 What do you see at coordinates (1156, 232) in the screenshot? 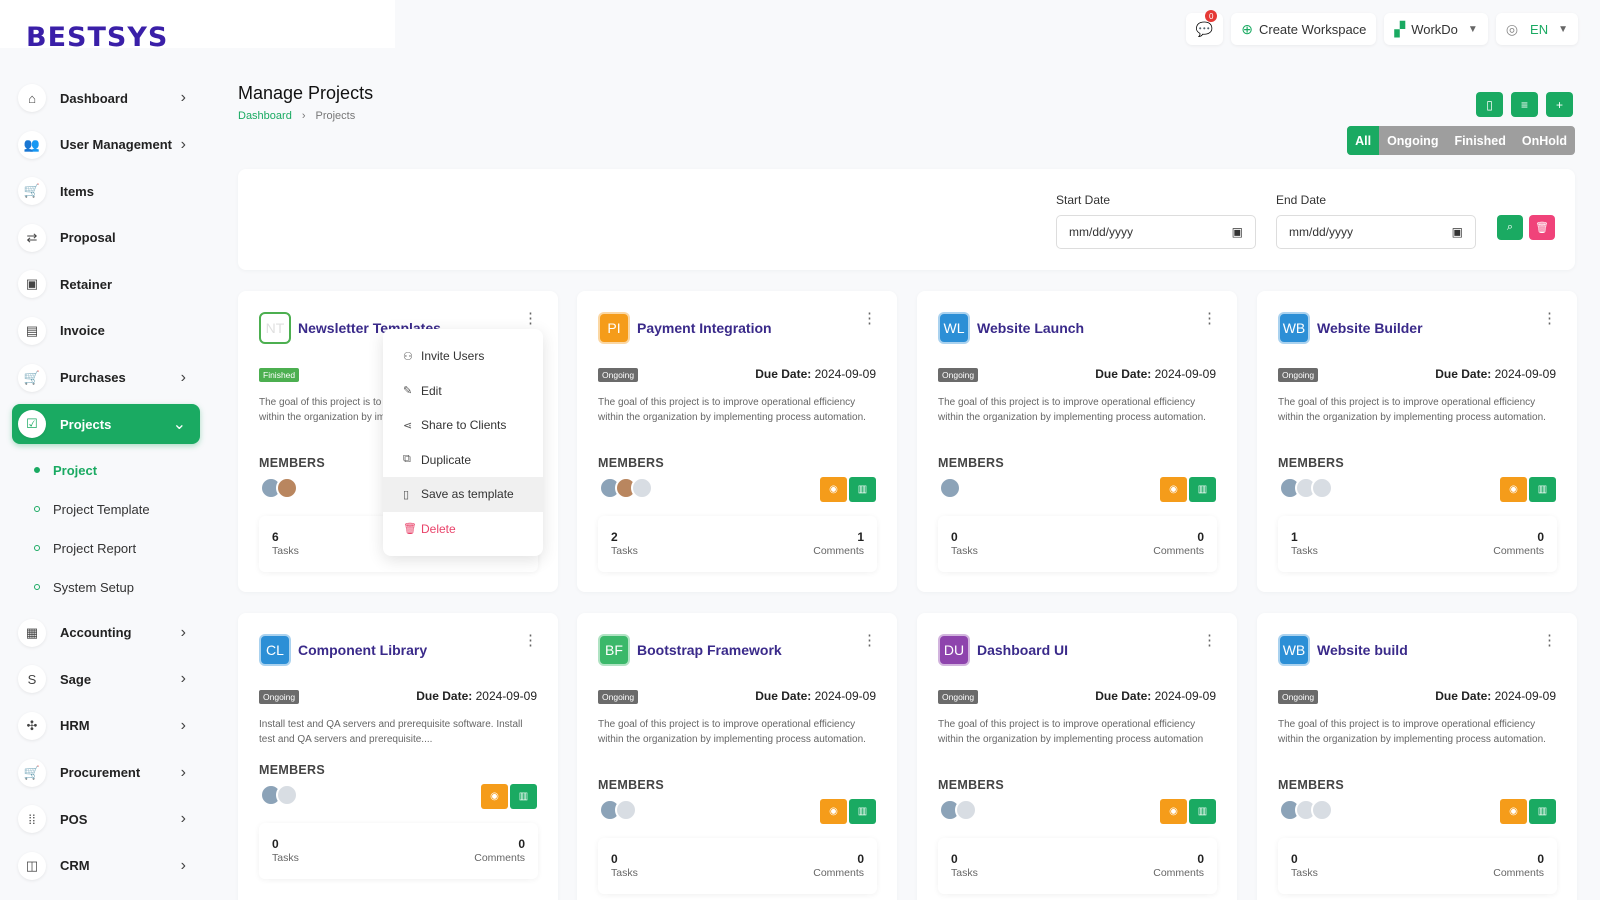
I see `start-date-input: mm/dd/yyyy ▣` at bounding box center [1156, 232].